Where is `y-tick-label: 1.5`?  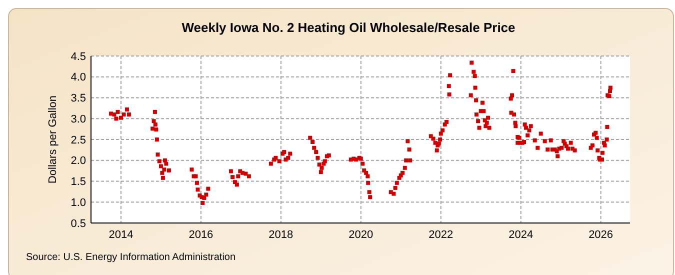 y-tick-label: 1.5 is located at coordinates (78, 182).